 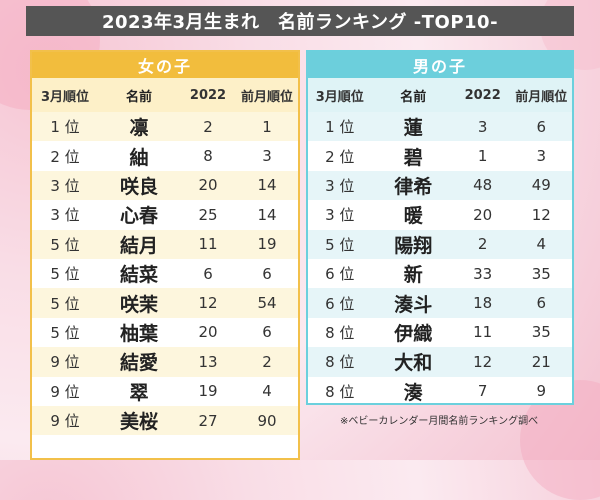 I want to click on cell-name: 碧, so click(x=413, y=157).